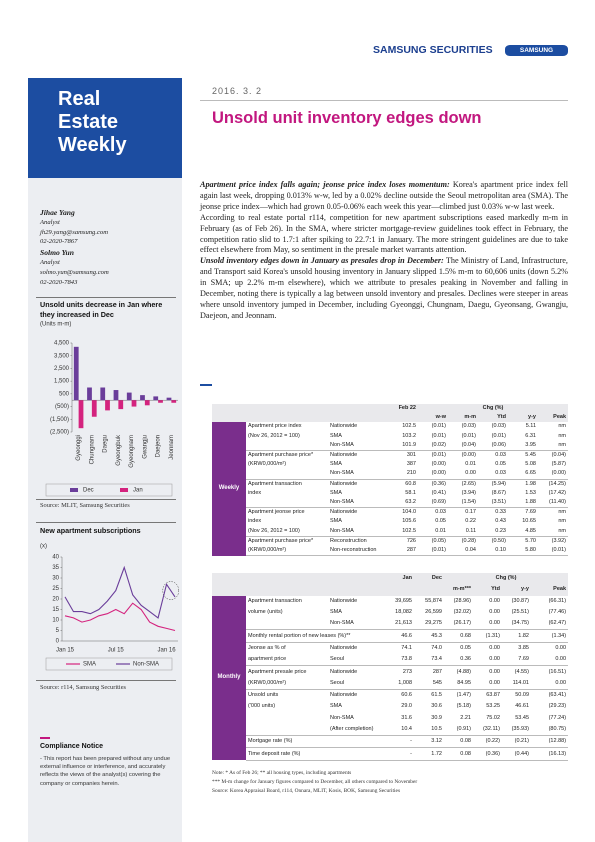 The image size is (595, 842). I want to click on table-cell: 0.03, so click(500, 455).